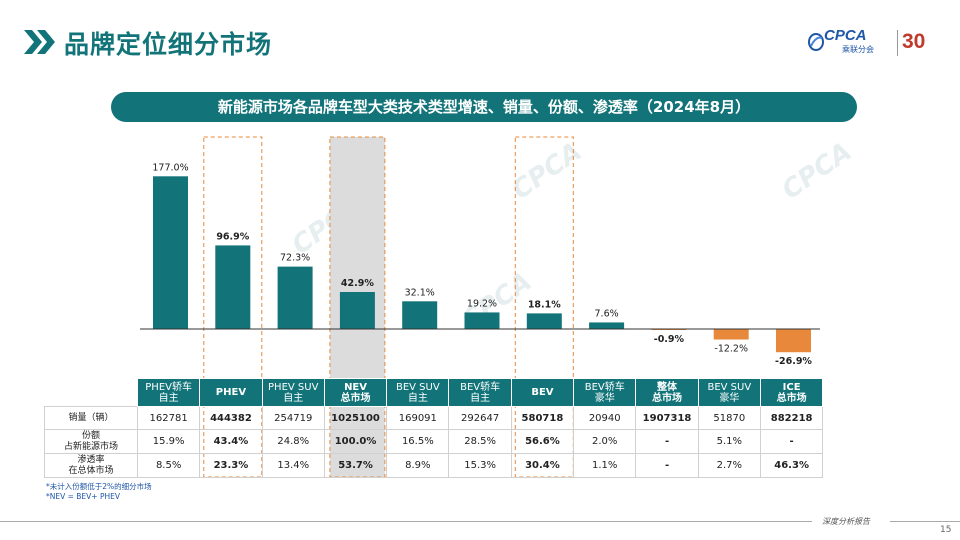 Image resolution: width=960 pixels, height=540 pixels. I want to click on bar-data-label: 96.9%, so click(232, 236).